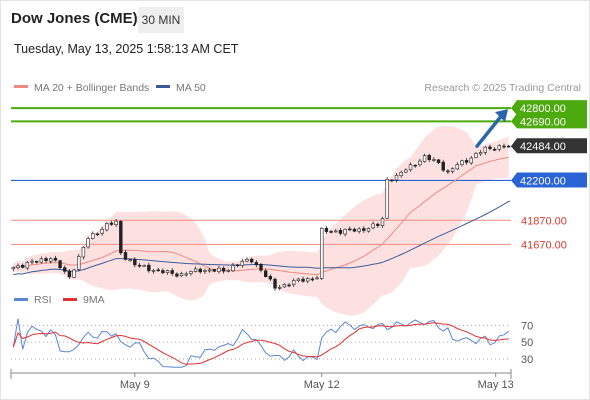 The width and height of the screenshot is (590, 400). Describe the element at coordinates (527, 343) in the screenshot. I see `rsi-tick-label: 50` at that location.